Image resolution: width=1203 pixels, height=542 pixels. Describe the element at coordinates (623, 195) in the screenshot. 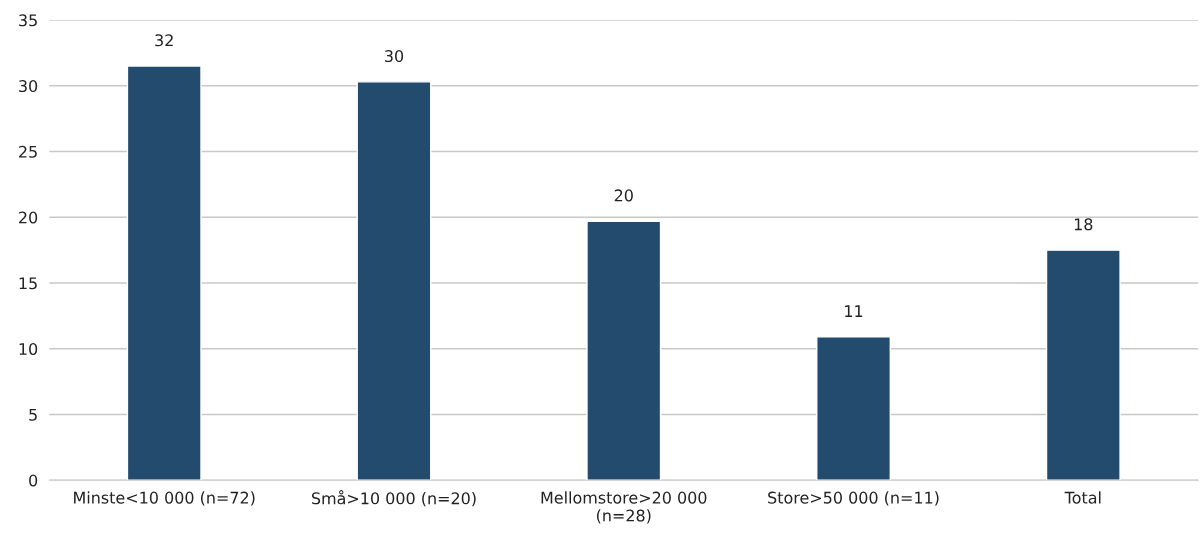

I see `data-label: 20` at that location.